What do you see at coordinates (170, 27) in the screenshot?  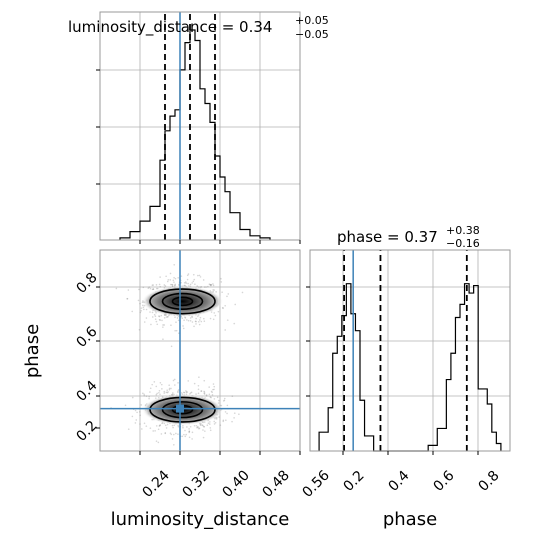 I see `ld-hist-title: luminosity_distance = 0.34` at bounding box center [170, 27].